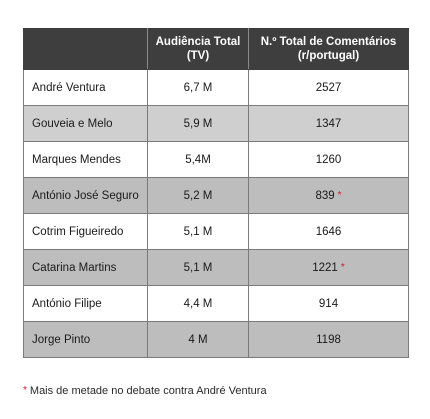 Image resolution: width=430 pixels, height=419 pixels. I want to click on candidate-name: Catarina Martins, so click(85, 267).